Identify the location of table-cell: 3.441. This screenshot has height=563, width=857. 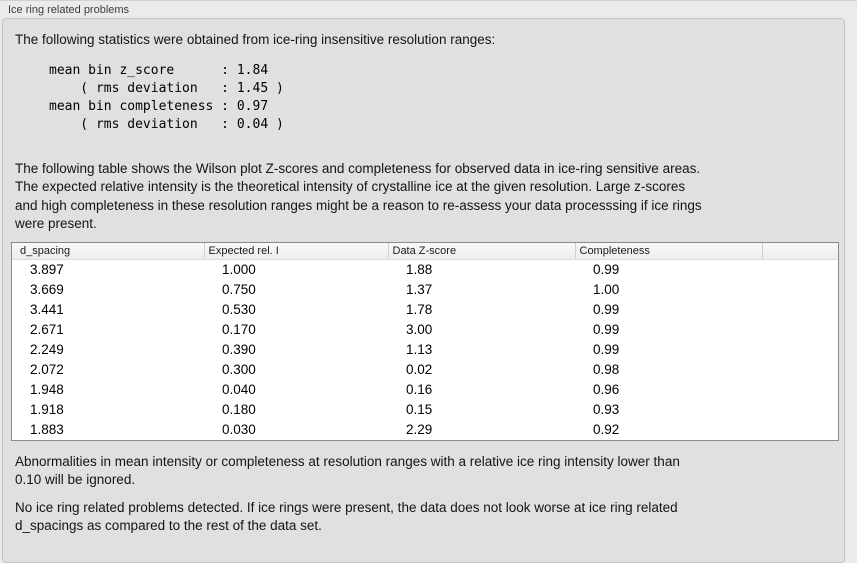
(47, 309).